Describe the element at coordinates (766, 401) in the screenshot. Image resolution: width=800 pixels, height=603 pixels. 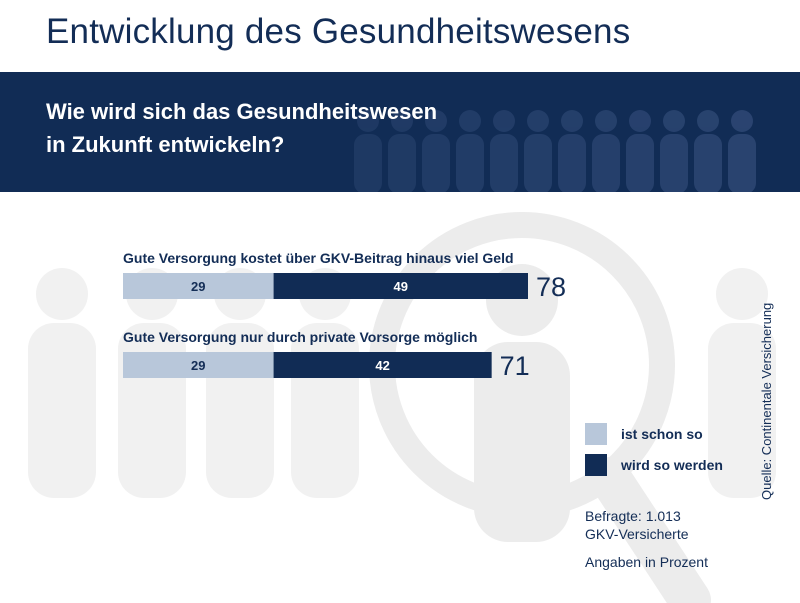
I see `source-label: Quelle: Continentale Versicherung` at that location.